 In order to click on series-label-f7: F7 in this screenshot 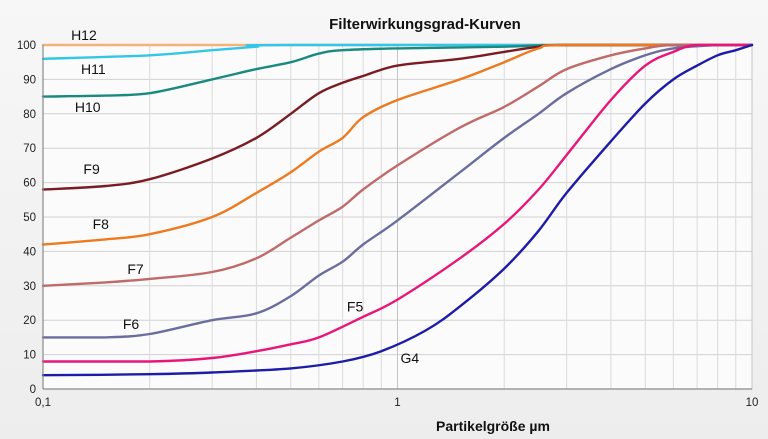, I will do `click(135, 269)`.